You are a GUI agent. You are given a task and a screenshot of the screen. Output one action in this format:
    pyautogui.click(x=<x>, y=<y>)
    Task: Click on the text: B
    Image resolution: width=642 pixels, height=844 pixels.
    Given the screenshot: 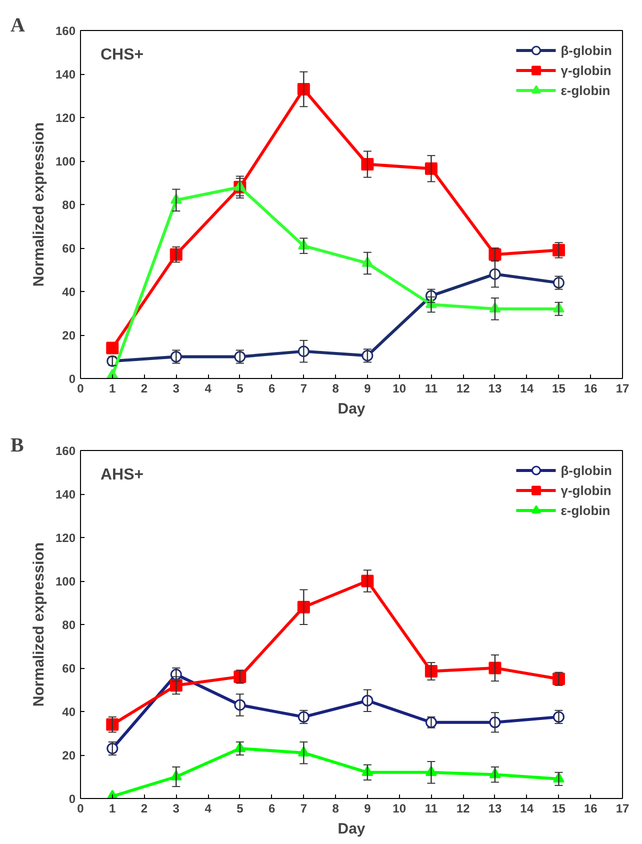 What is the action you would take?
    pyautogui.click(x=17, y=445)
    